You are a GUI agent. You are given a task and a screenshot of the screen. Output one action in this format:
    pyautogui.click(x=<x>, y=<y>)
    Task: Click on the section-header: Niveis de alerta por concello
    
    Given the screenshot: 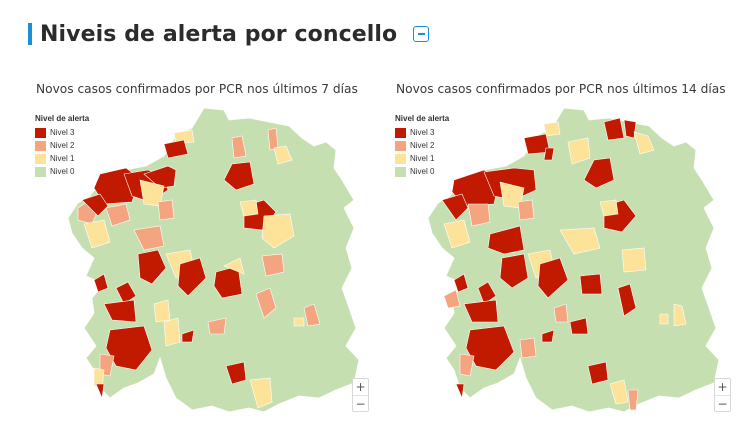 What is the action you would take?
    pyautogui.click(x=229, y=34)
    